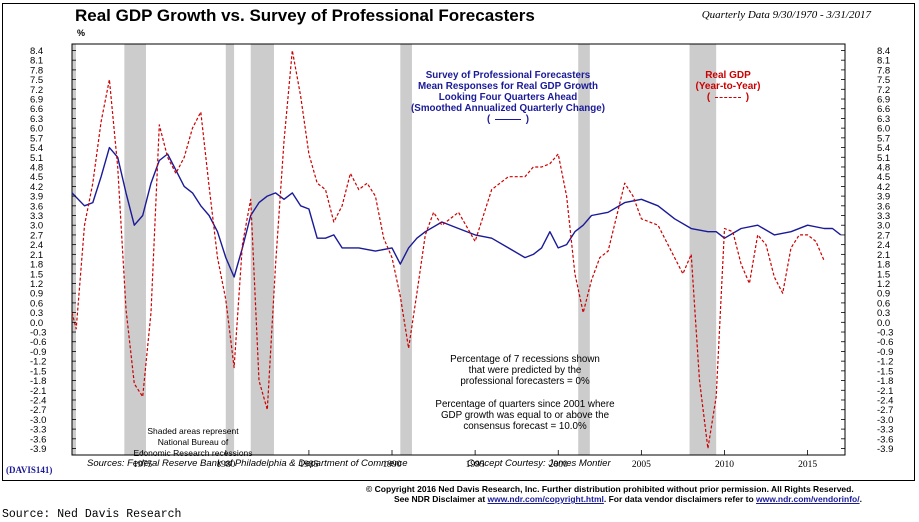 Image resolution: width=919 pixels, height=522 pixels. Describe the element at coordinates (885, 342) in the screenshot. I see `y-tick-label-right: -0.6` at that location.